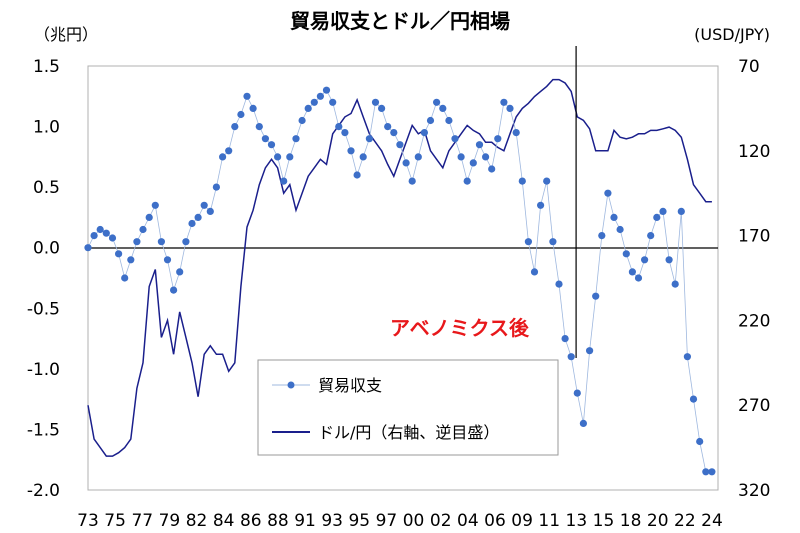 The image size is (800, 533). I want to click on legend: 貿易収支 ドル/円（右軸、逆目盛）, so click(408, 407).